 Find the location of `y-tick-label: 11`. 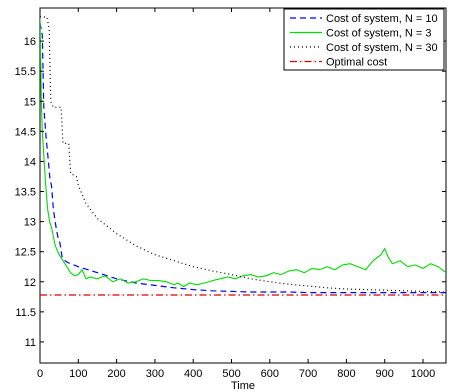

y-tick-label: 11 is located at coordinates (30, 343).